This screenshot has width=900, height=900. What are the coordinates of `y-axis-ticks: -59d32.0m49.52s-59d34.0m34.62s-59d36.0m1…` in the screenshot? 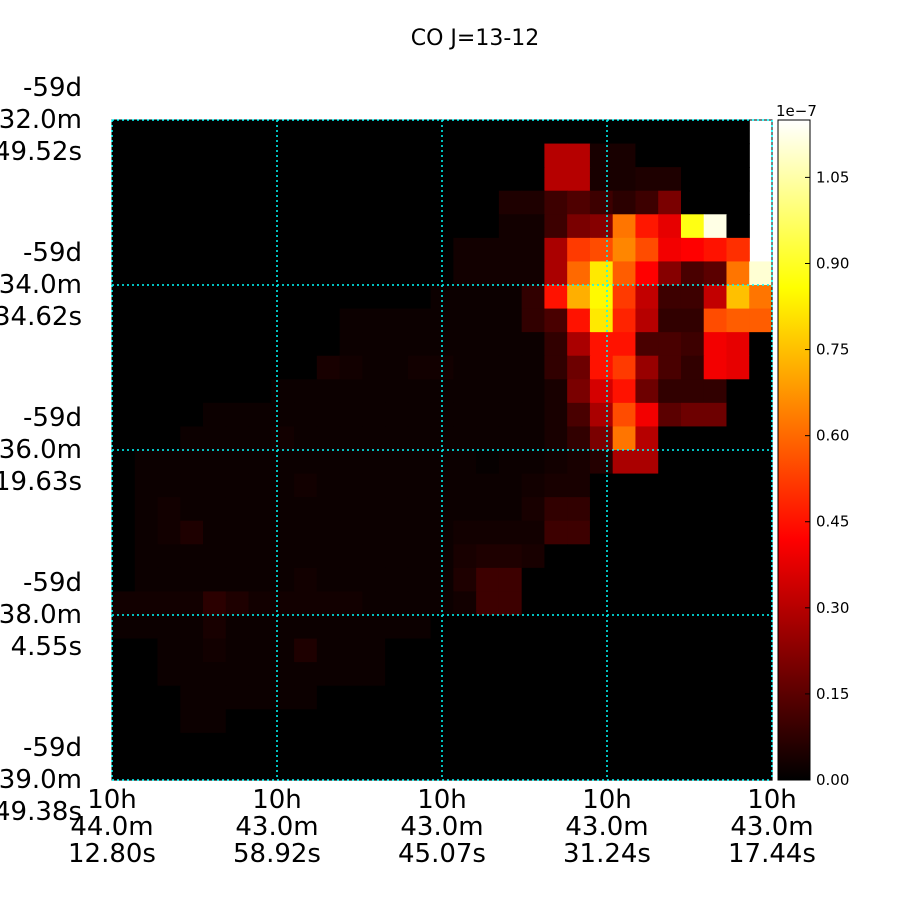 It's located at (41, 450).